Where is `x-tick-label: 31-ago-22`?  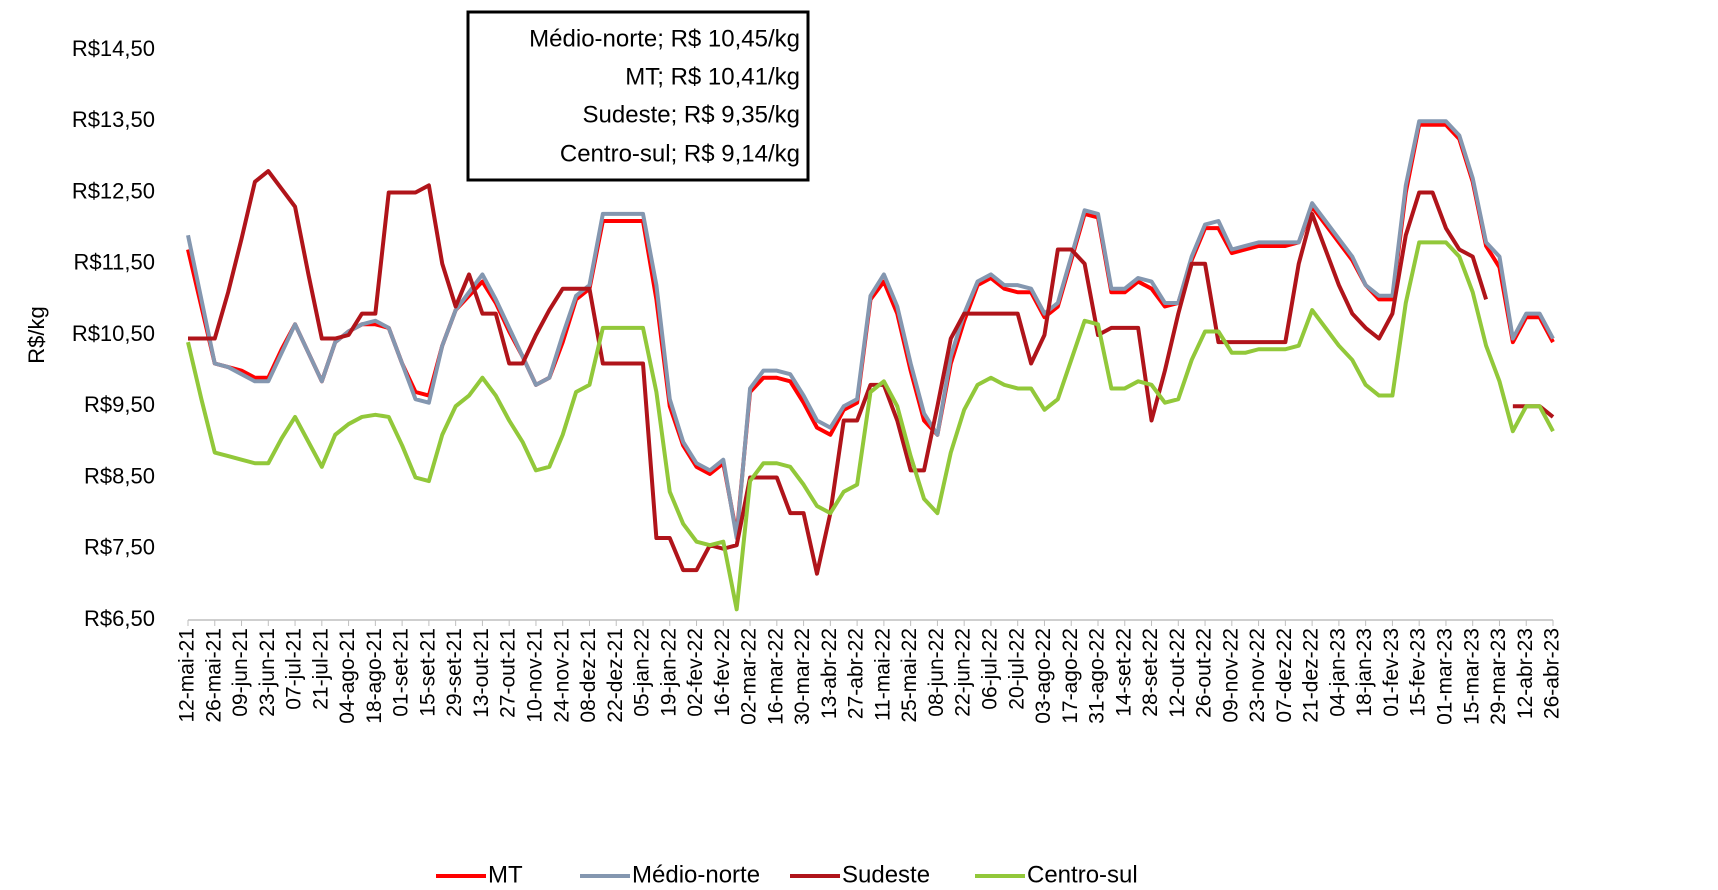 x-tick-label: 31-ago-22 is located at coordinates (1097, 676).